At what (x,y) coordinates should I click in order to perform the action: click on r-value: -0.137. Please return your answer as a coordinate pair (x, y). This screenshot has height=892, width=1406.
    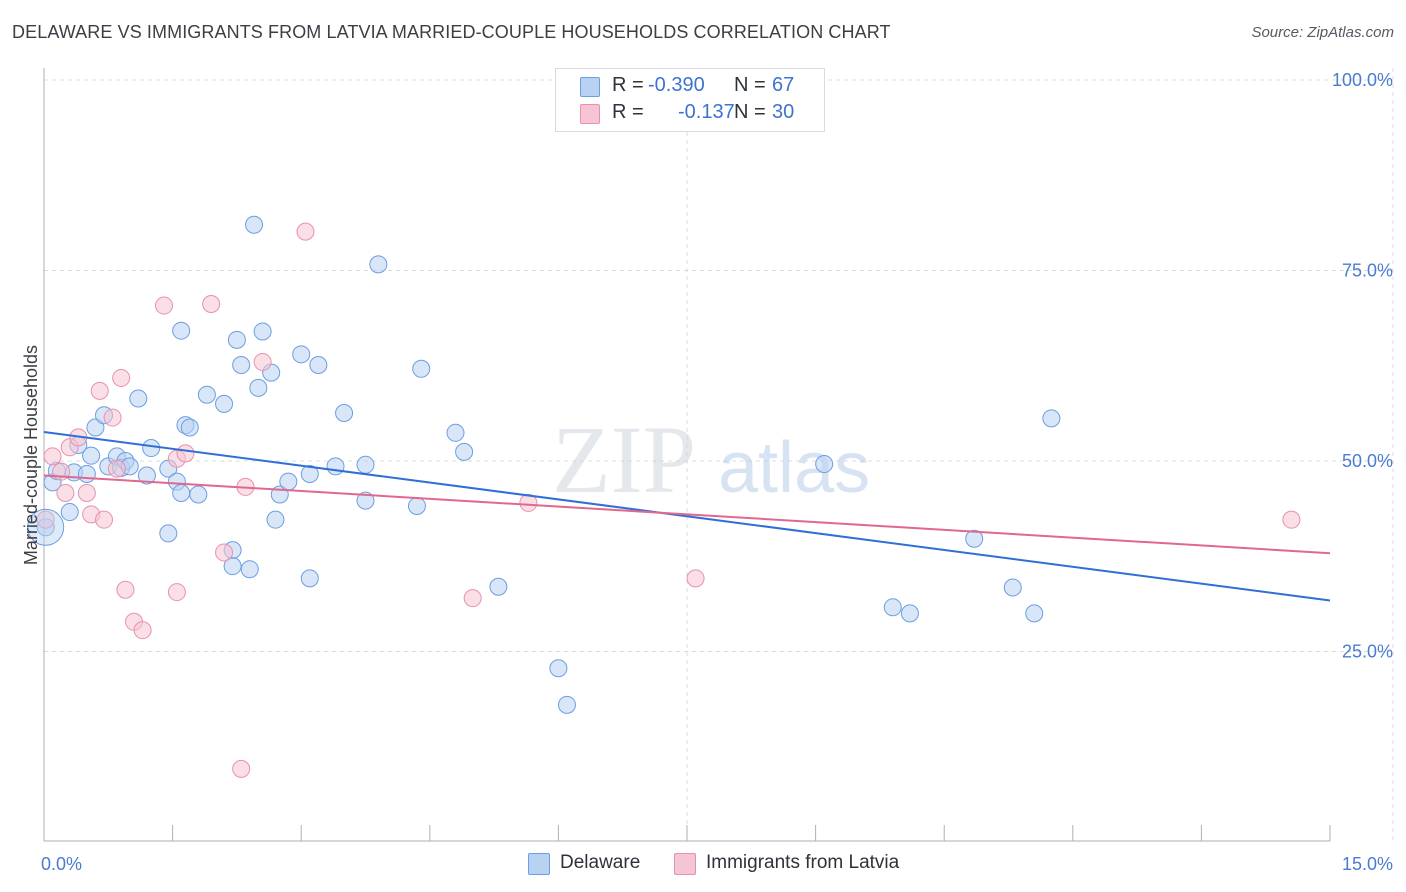
    Looking at the image, I should click on (706, 112).